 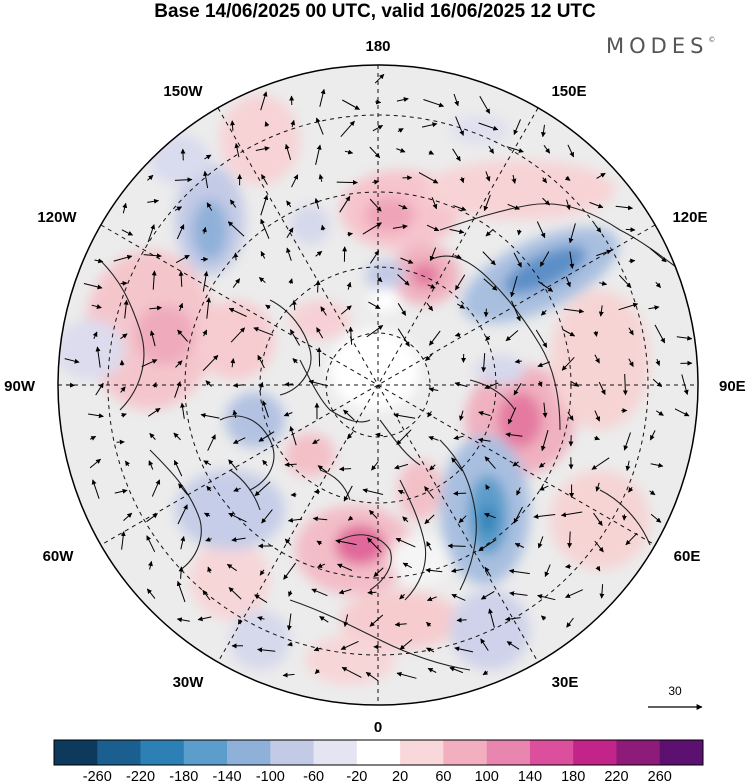 I want to click on colorbar-frame, so click(x=378, y=752).